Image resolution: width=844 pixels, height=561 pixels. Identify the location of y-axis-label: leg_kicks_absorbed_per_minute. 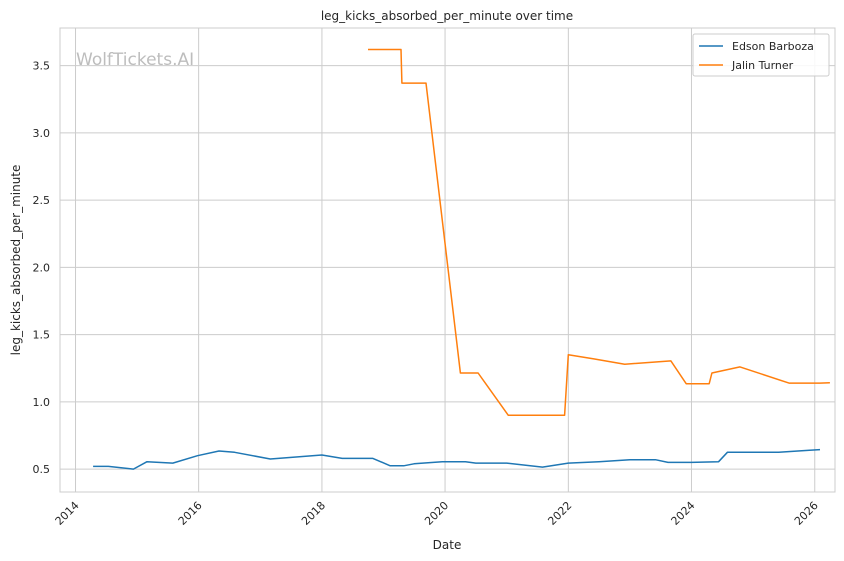
(16, 260).